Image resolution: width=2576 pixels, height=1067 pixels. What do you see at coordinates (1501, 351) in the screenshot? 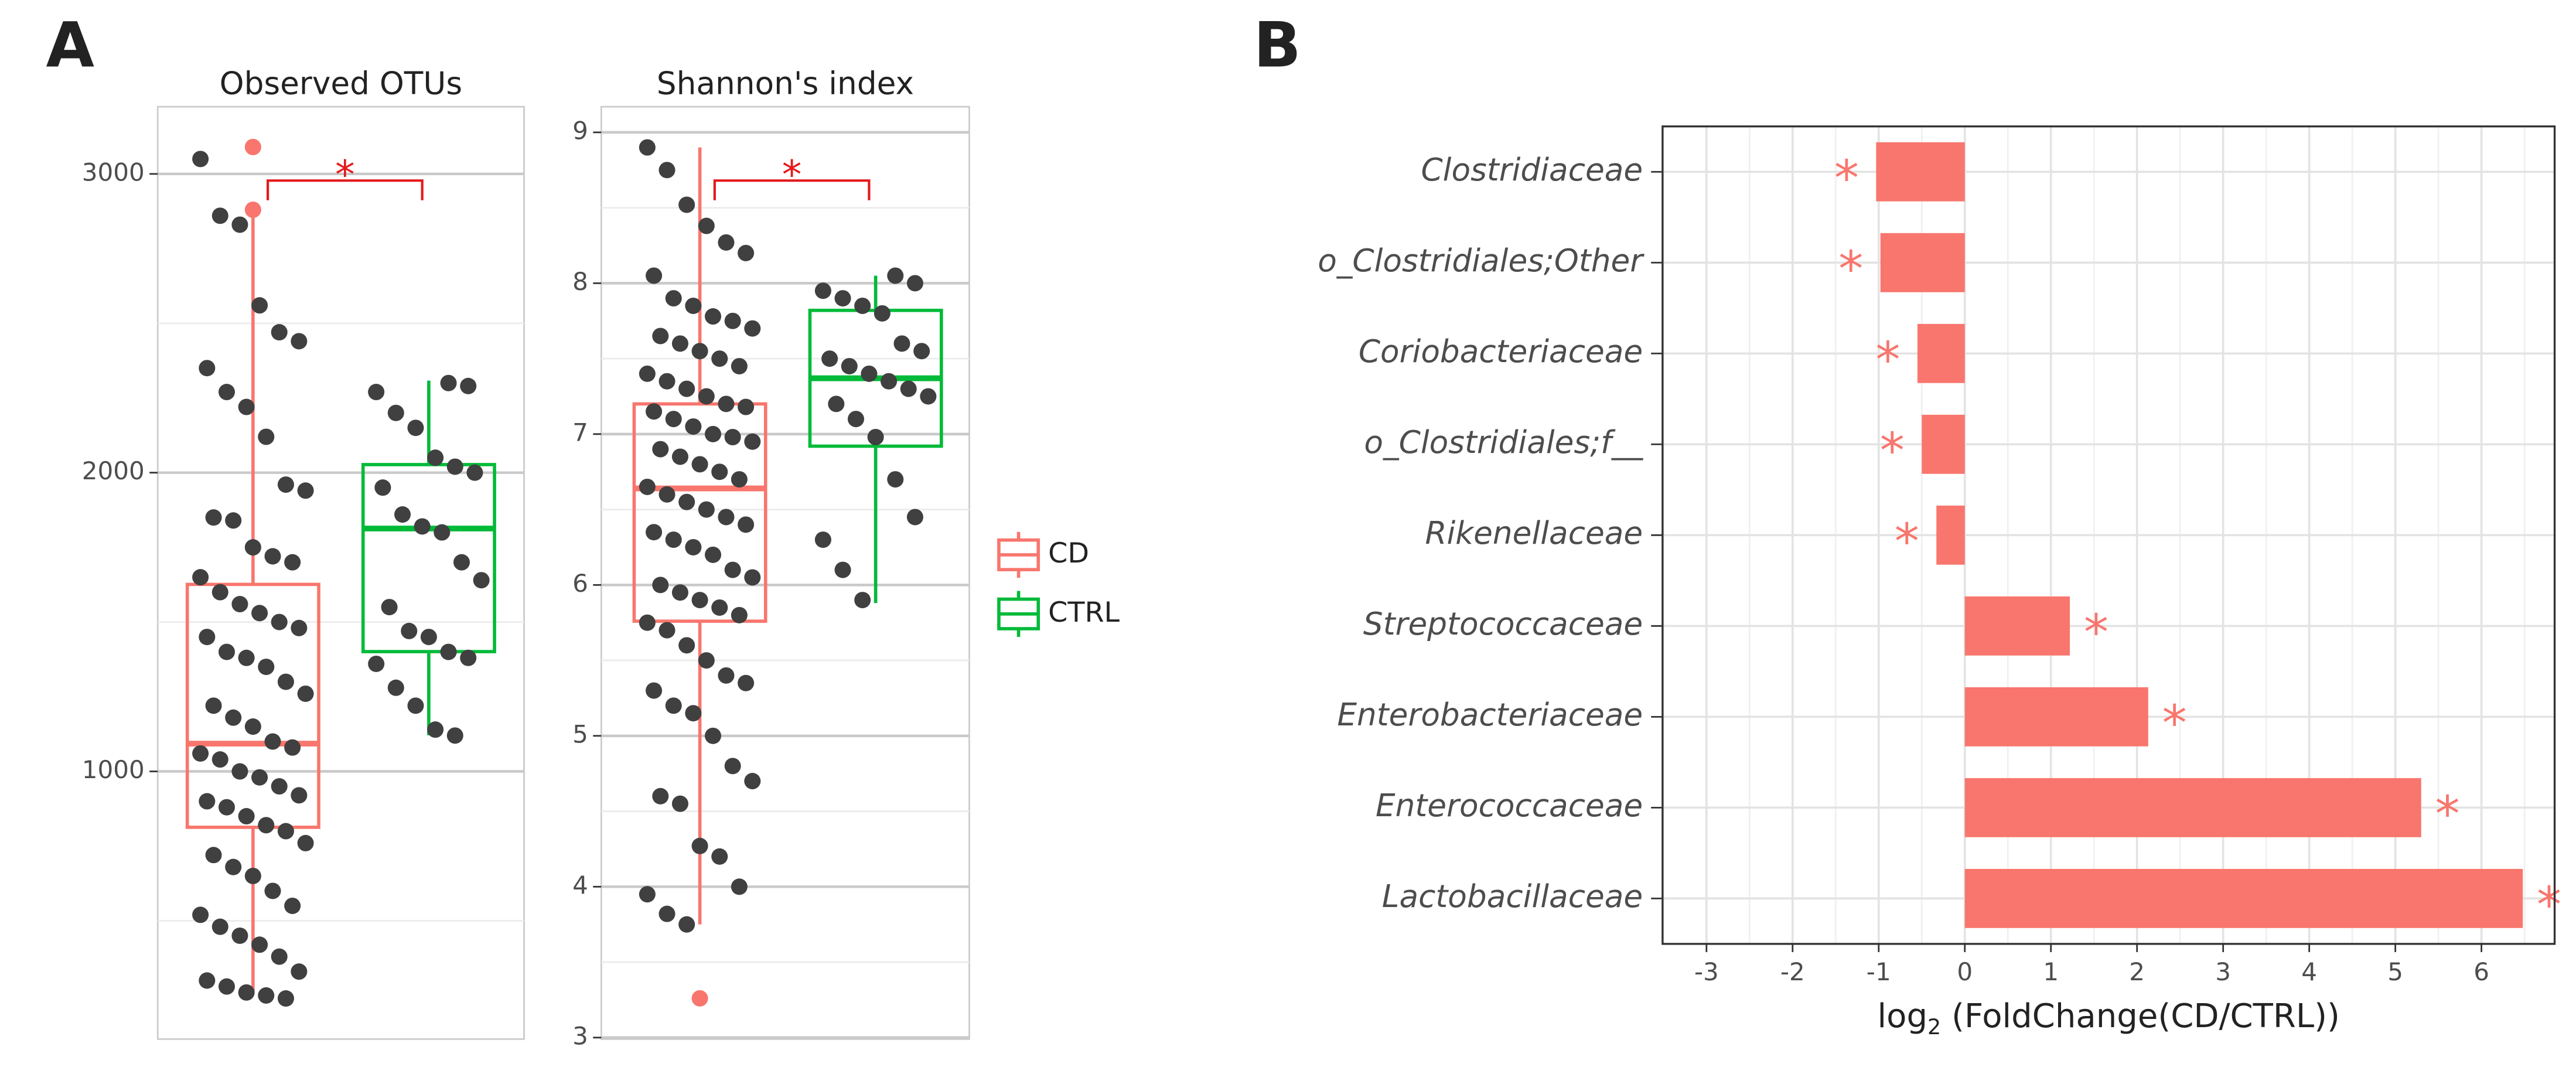
I see `category-label: Coriobacteriaceae` at bounding box center [1501, 351].